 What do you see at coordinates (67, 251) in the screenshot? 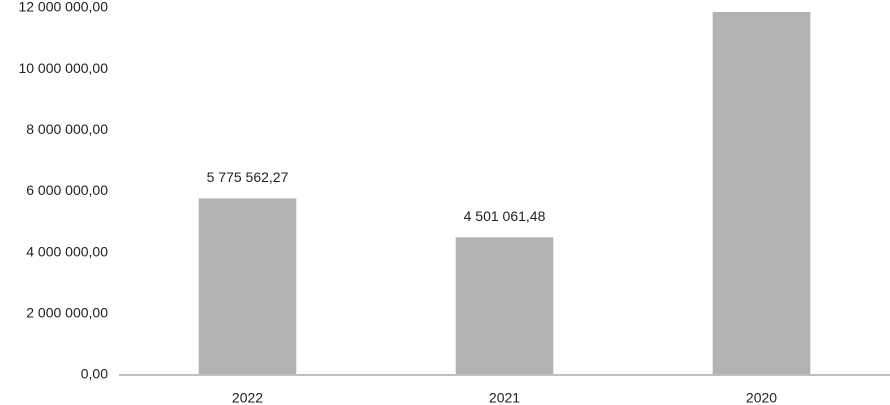
I see `y-tick-label: 4 000 000,00` at bounding box center [67, 251].